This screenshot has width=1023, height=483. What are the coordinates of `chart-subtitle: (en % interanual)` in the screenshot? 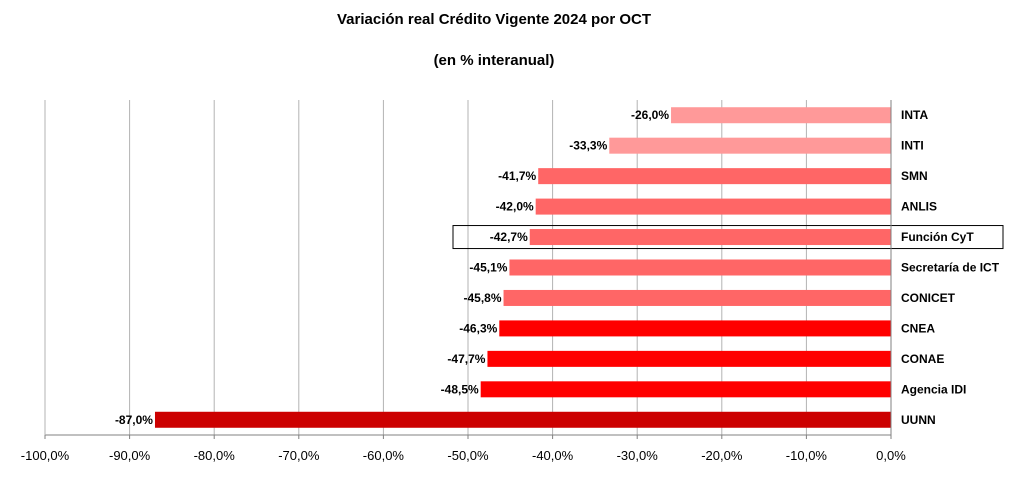 It's located at (494, 60).